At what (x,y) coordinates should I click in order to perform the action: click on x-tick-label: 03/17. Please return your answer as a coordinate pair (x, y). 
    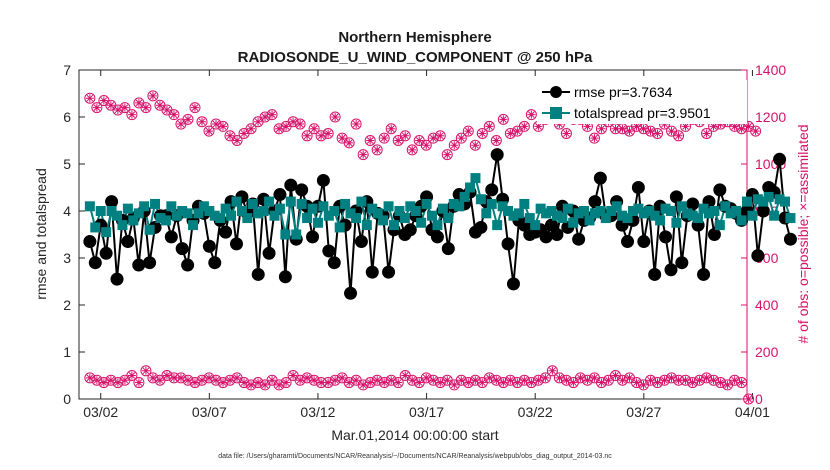
    Looking at the image, I should click on (426, 412).